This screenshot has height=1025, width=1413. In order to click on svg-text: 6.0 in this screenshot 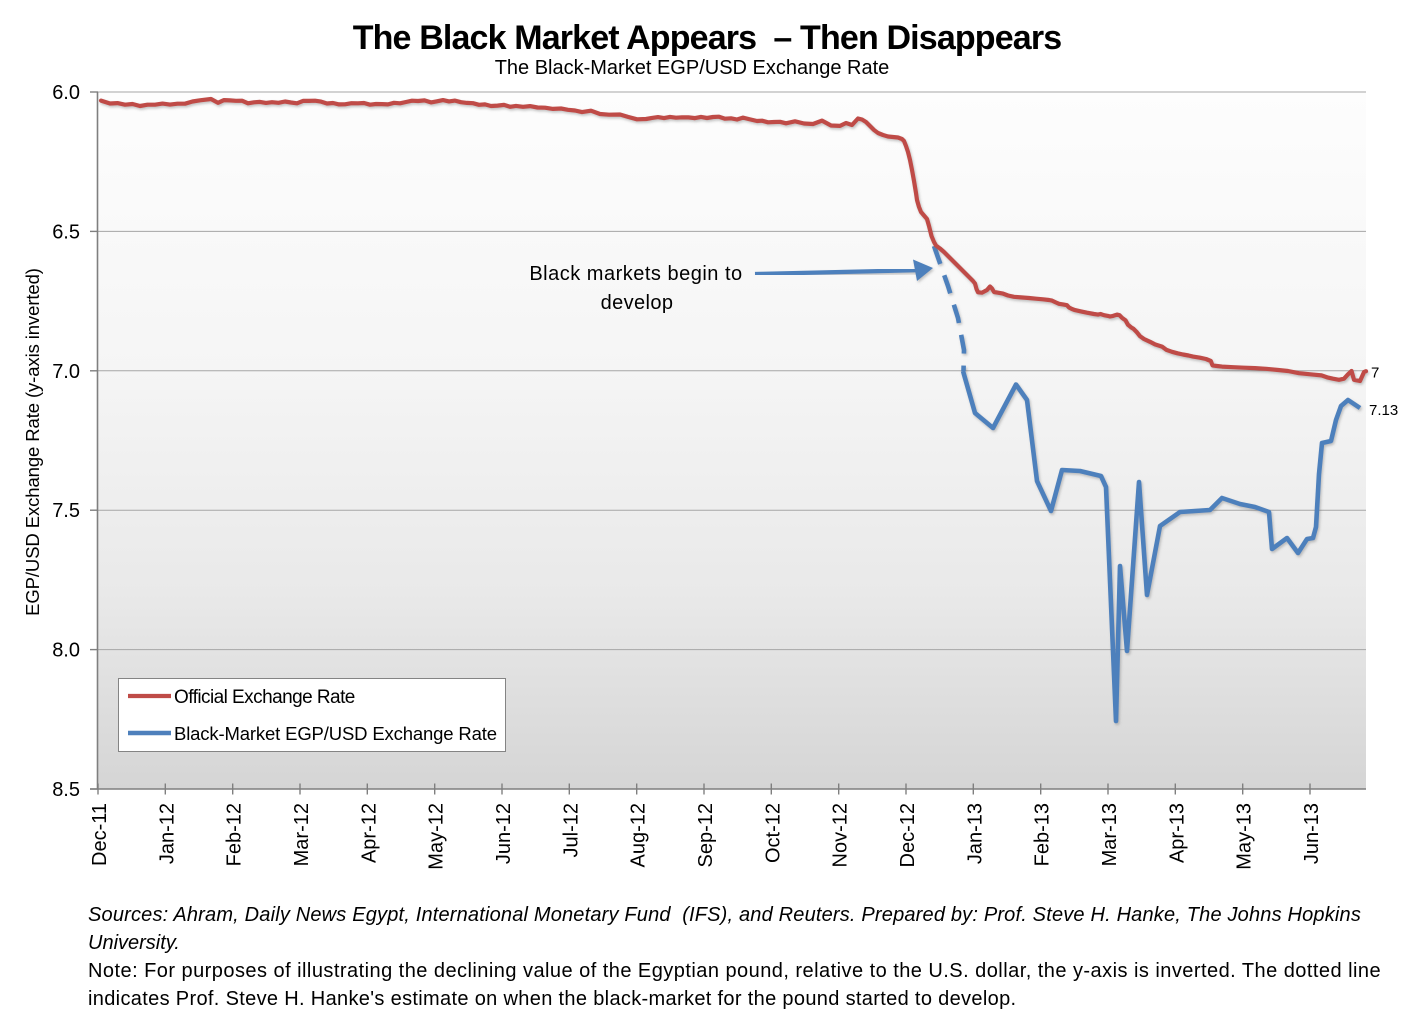, I will do `click(66, 93)`.